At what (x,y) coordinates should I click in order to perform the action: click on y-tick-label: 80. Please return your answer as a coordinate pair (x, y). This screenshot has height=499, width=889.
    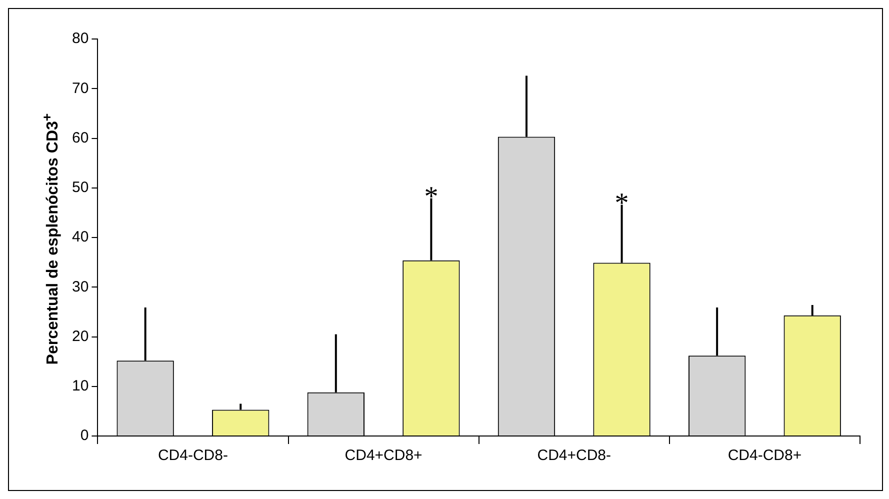
    Looking at the image, I should click on (80, 39).